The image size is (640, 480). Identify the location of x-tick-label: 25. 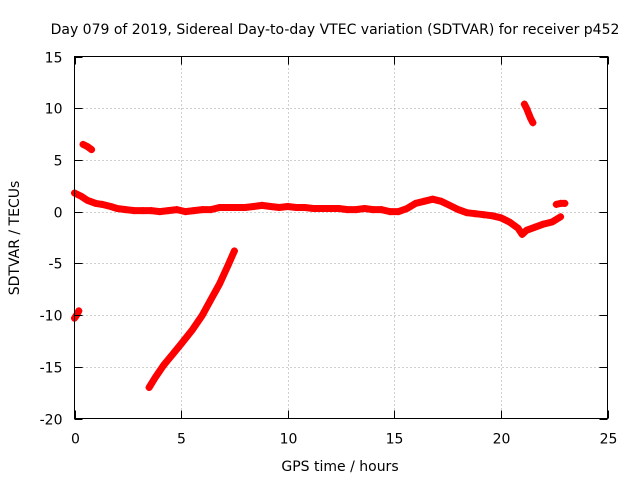
(609, 440).